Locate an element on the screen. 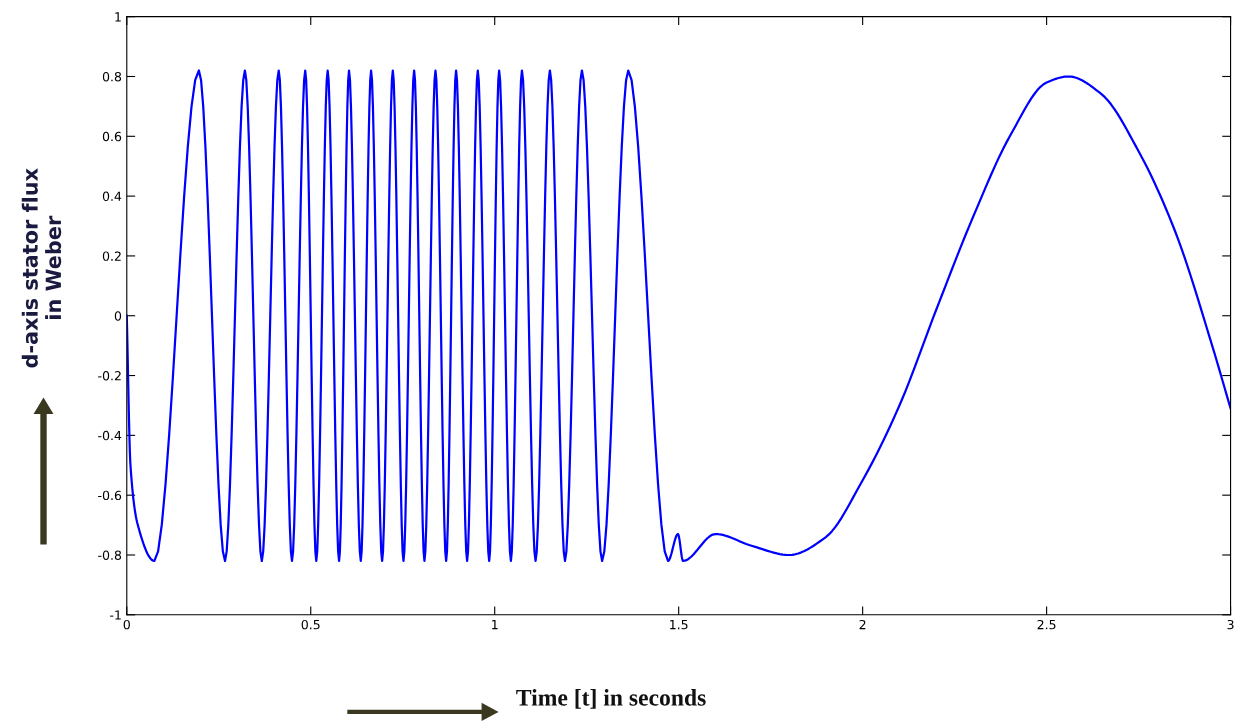  x-tick-label: 0.5 is located at coordinates (310, 624).